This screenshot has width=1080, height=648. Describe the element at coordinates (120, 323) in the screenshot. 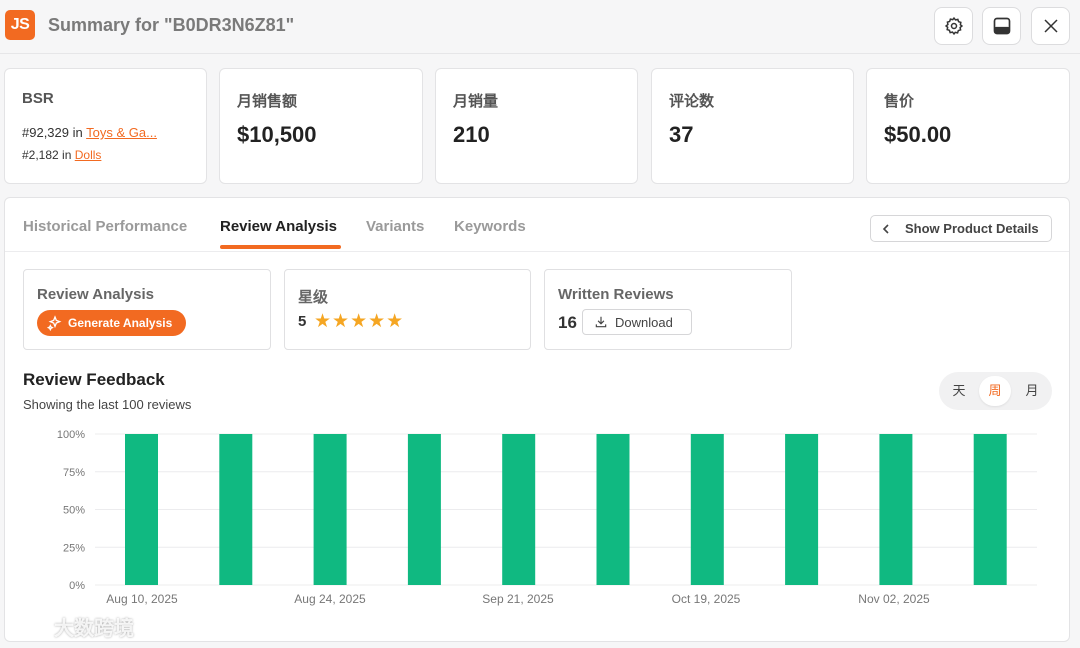

I see `generate-analysis-label: Generate Analysis` at that location.